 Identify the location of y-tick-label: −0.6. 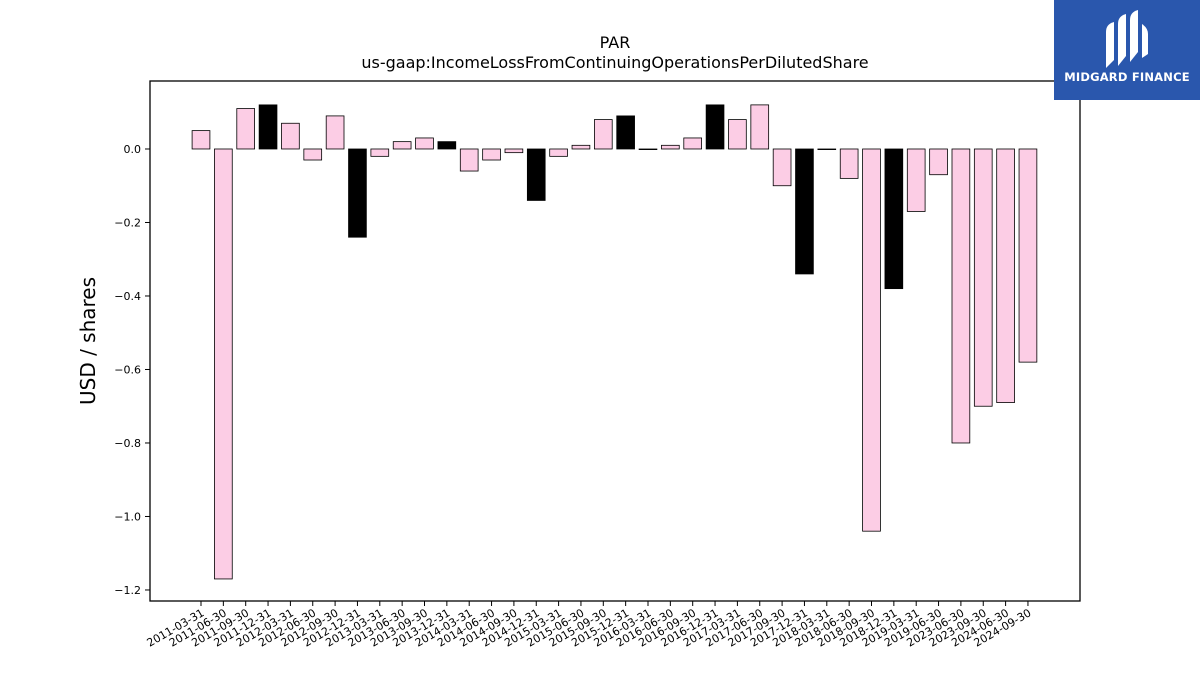
(127, 369).